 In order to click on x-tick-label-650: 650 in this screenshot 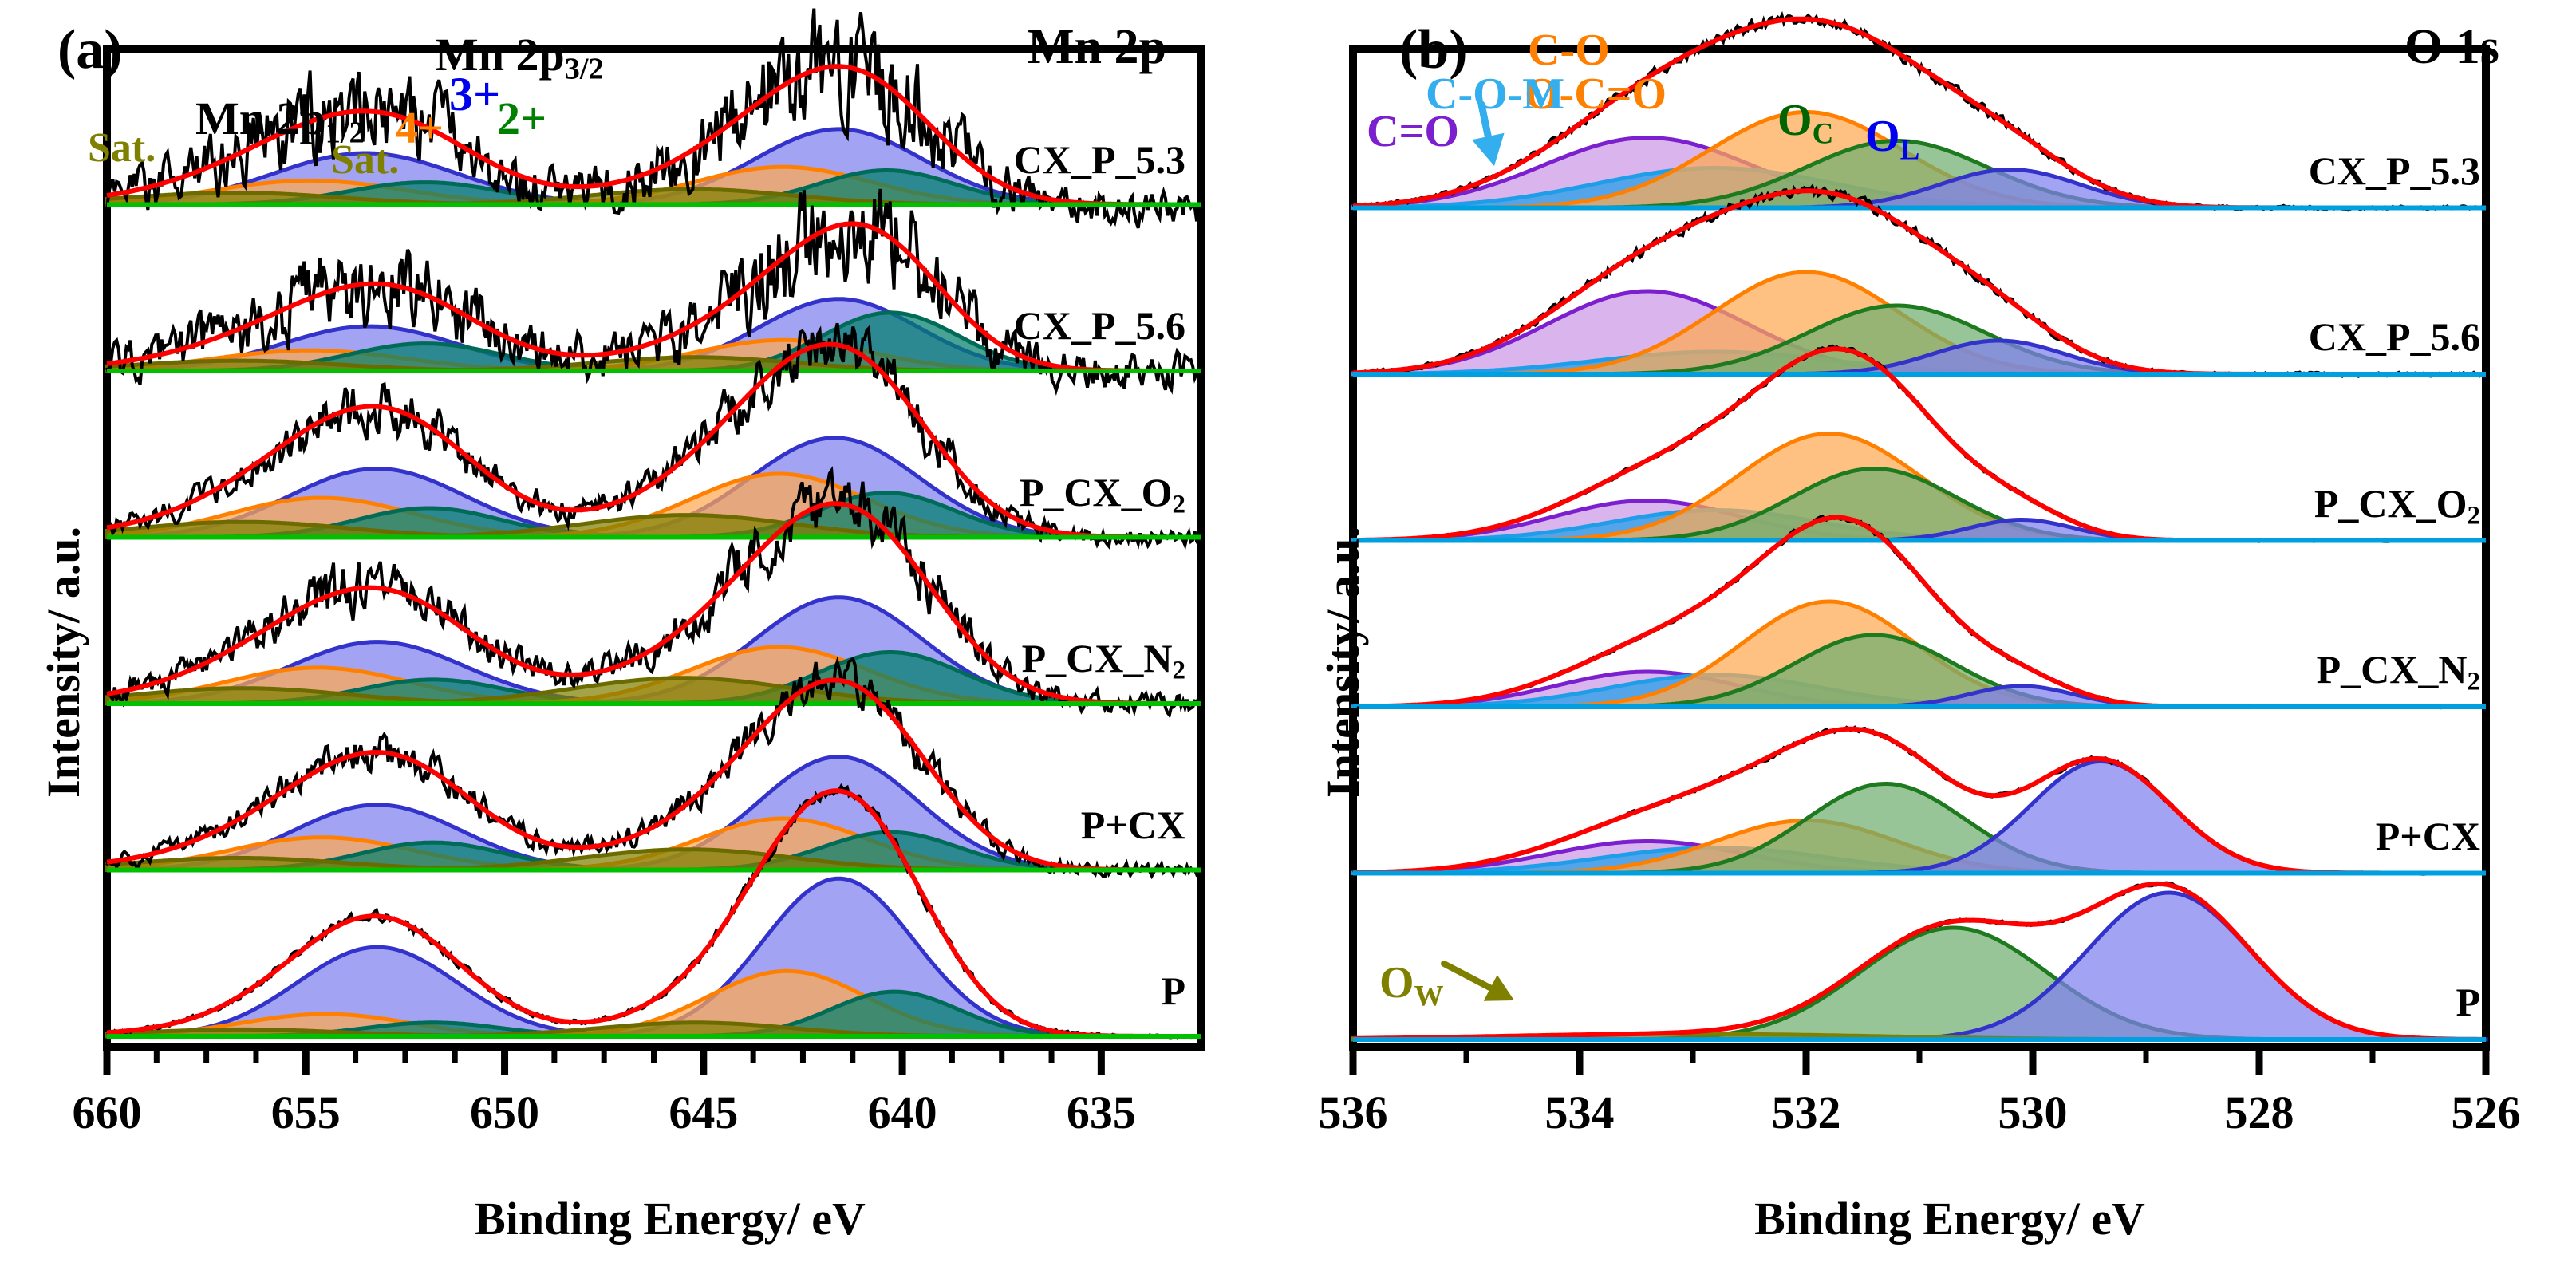, I will do `click(505, 1112)`.